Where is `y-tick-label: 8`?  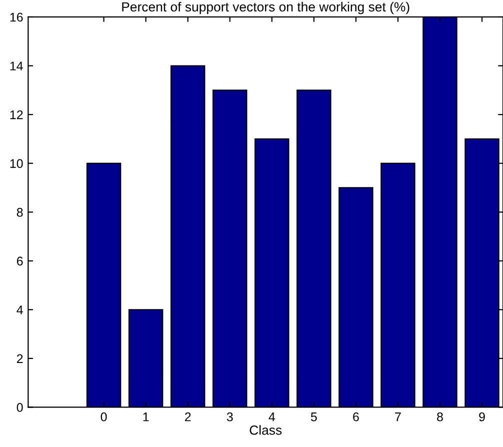
y-tick-label: 8 is located at coordinates (19, 212).